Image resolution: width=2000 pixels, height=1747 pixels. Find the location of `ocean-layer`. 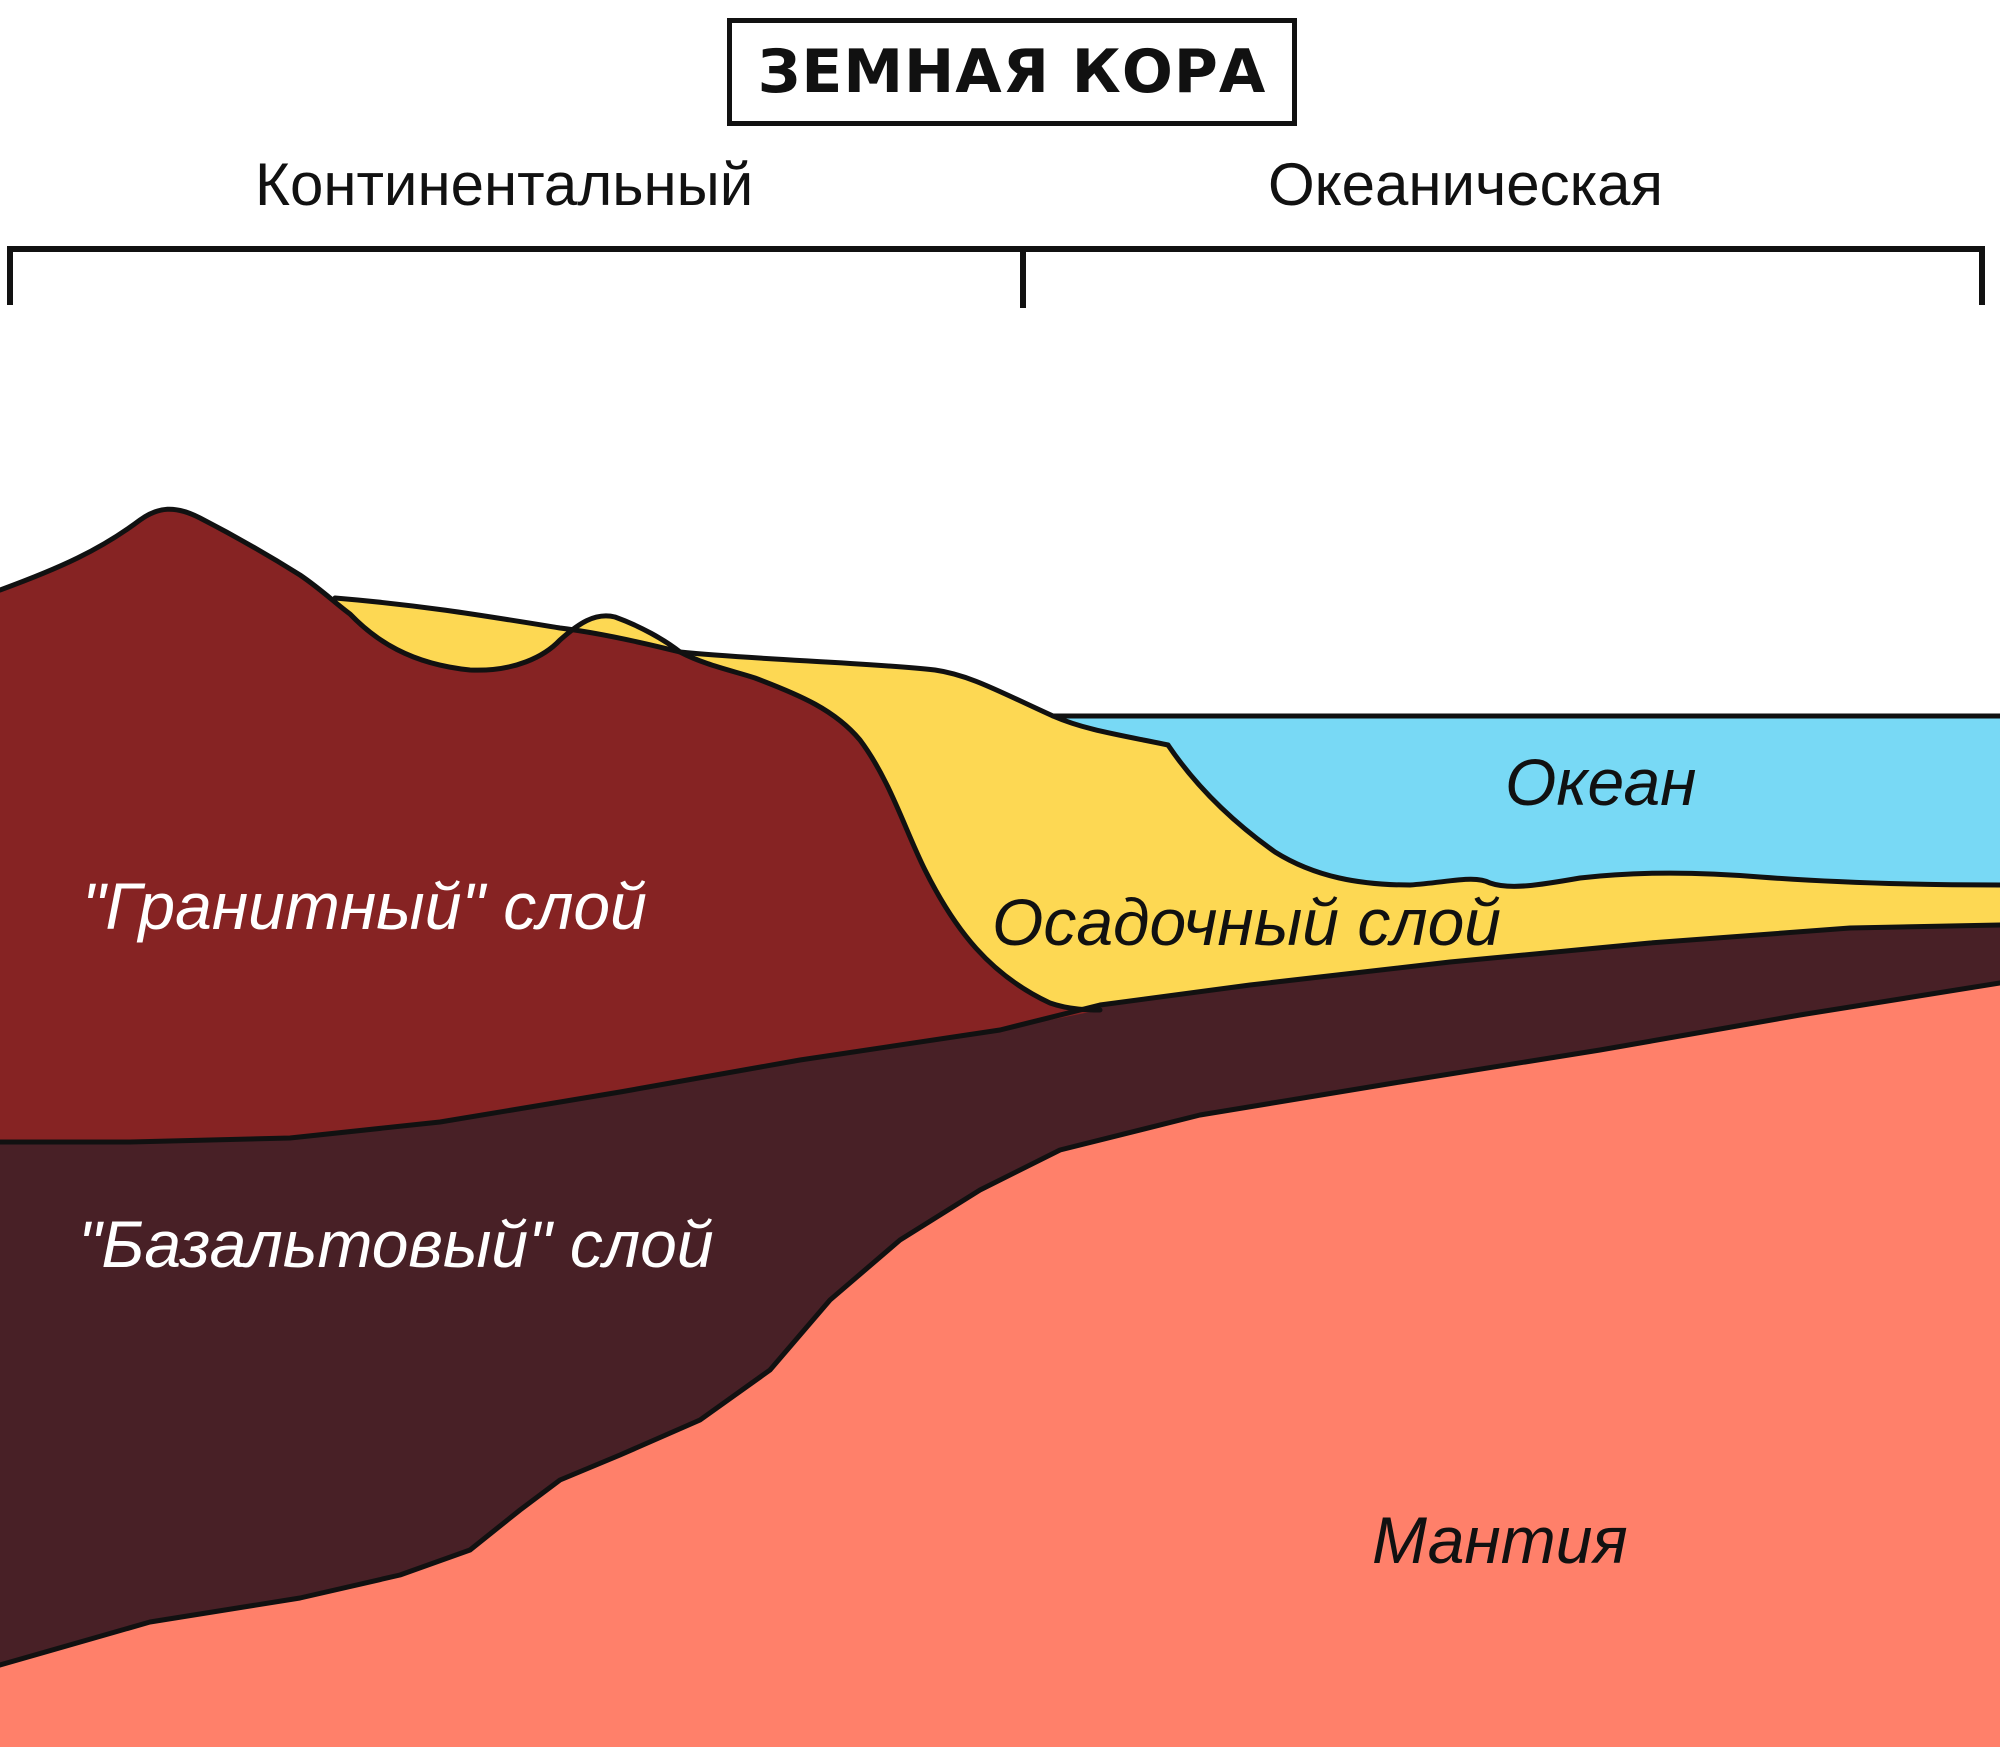

ocean-layer is located at coordinates (1526, 801).